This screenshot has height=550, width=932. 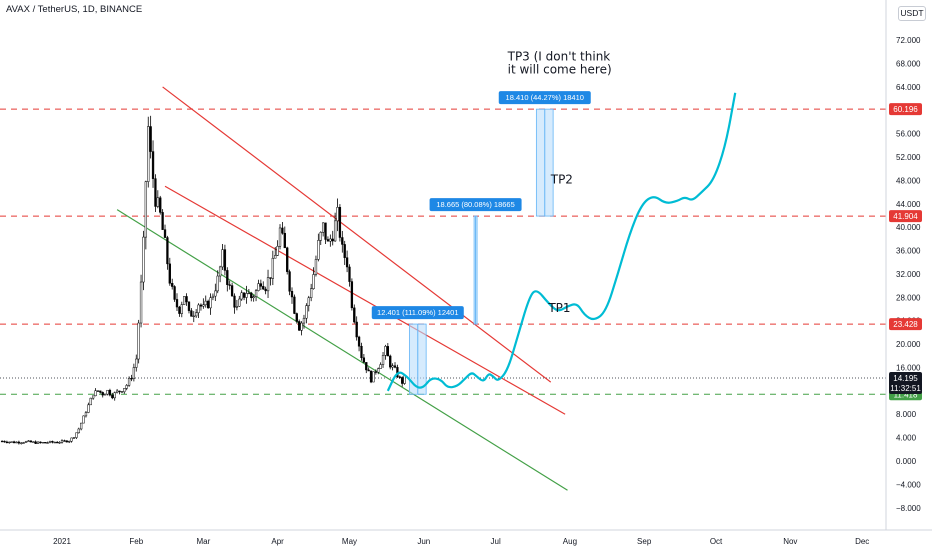 I want to click on price-level-tag, so click(x=905, y=324).